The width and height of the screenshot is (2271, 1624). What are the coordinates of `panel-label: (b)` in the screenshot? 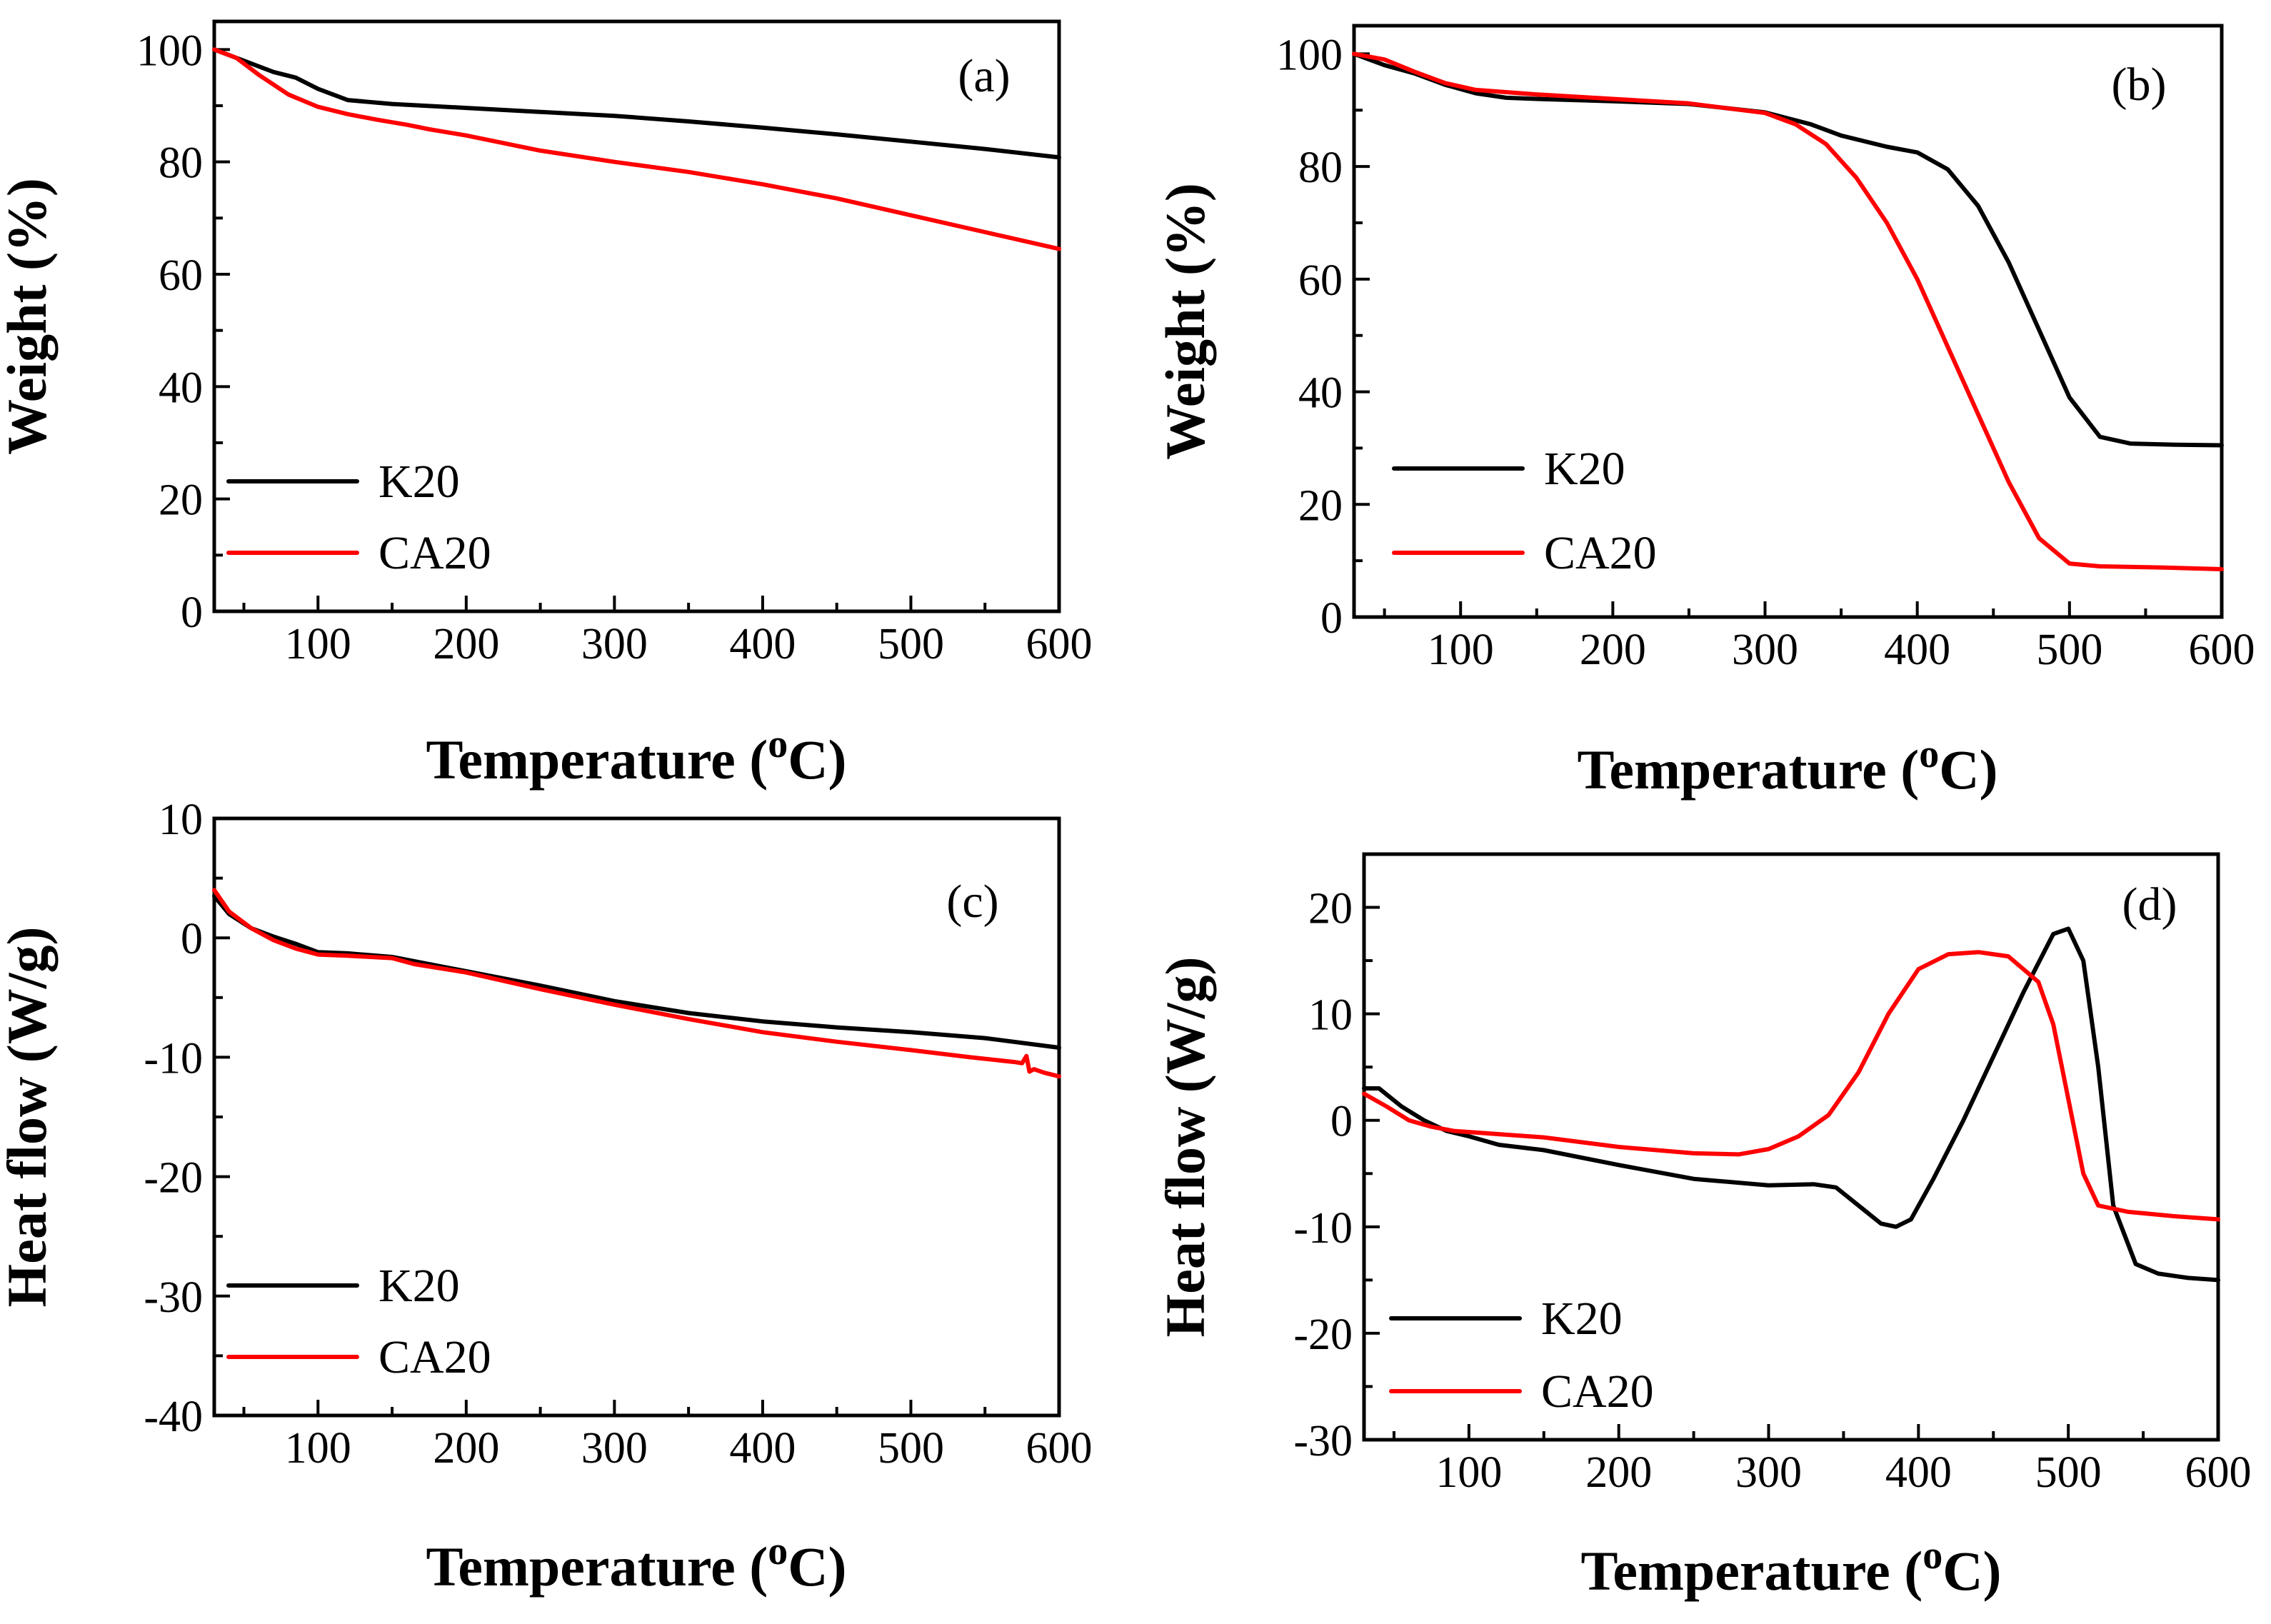 It's located at (2139, 85).